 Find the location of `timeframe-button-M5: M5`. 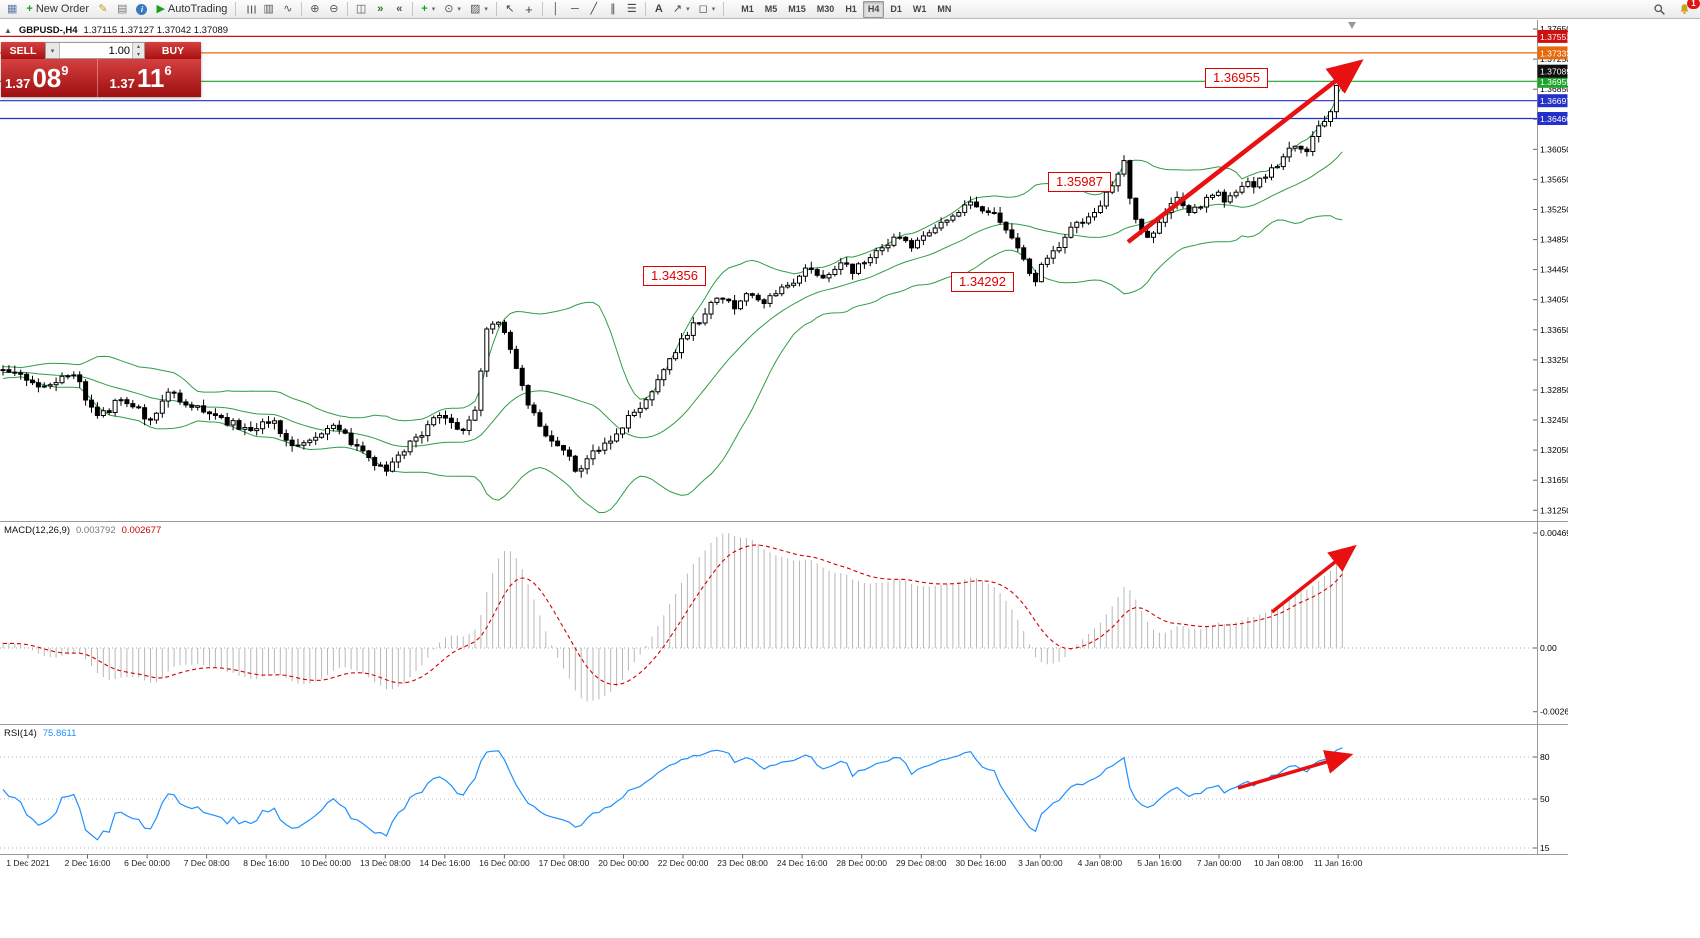

timeframe-button-M5: M5 is located at coordinates (771, 9).